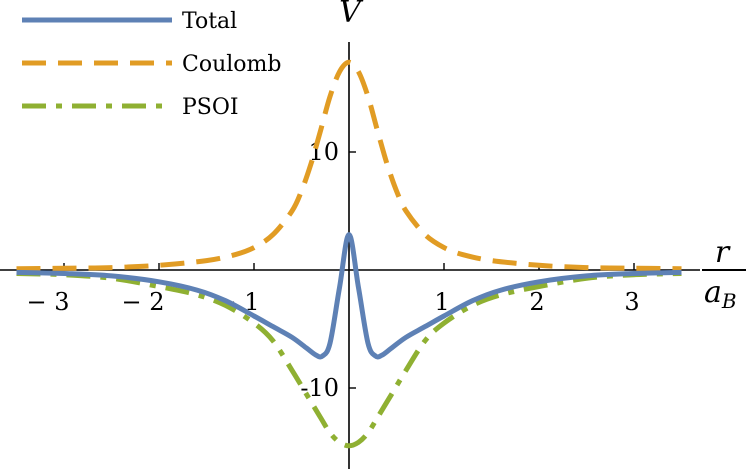 Image resolution: width=748 pixels, height=469 pixels. I want to click on x-axis-label-denominator: aB, so click(720, 294).